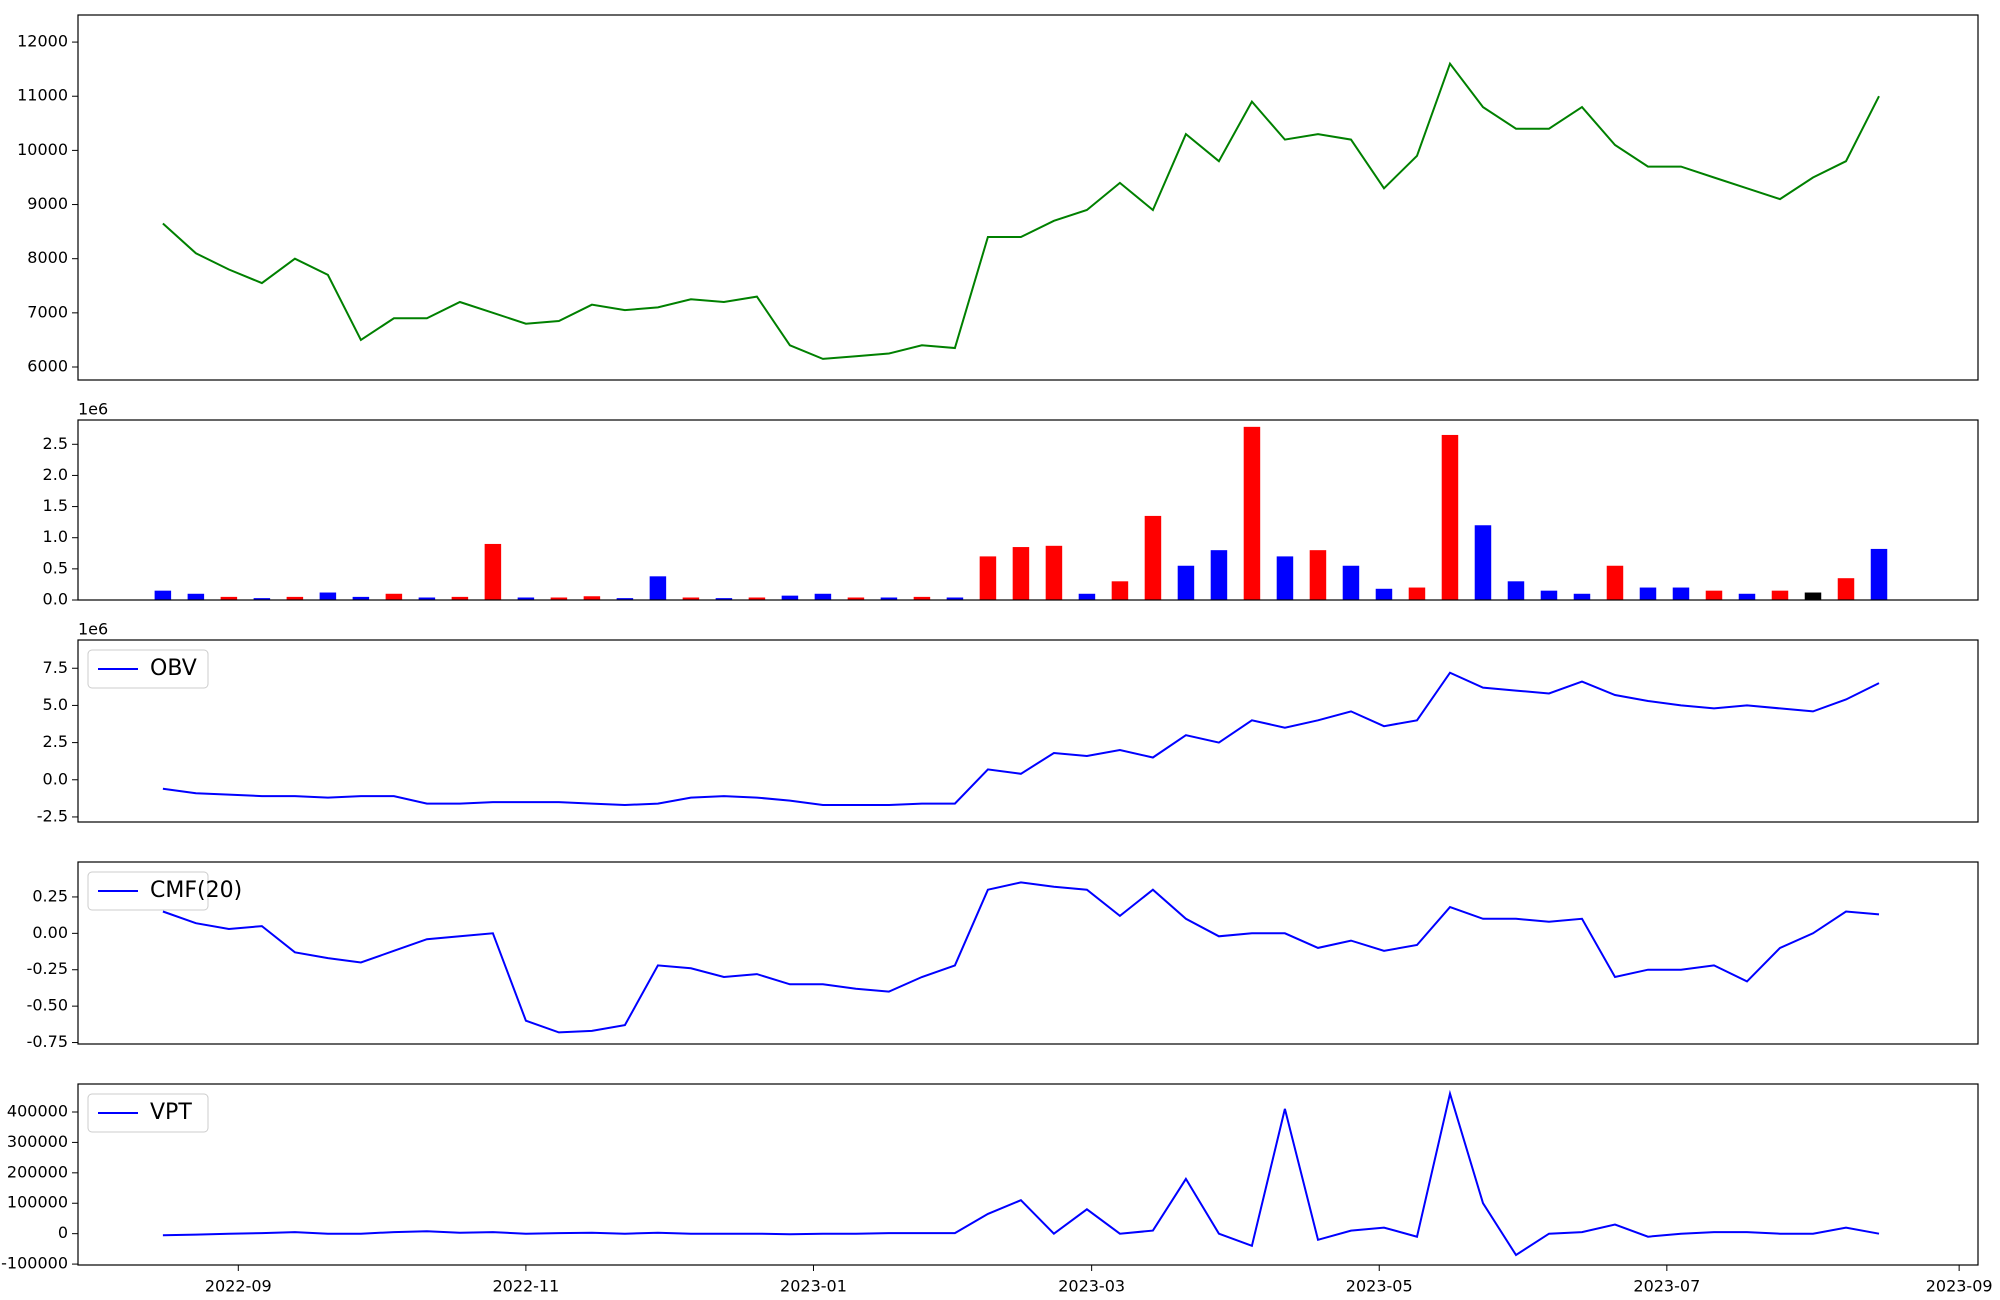 The width and height of the screenshot is (2000, 1300). Describe the element at coordinates (37, 1202) in the screenshot. I see `y-tick-label: 100000` at that location.